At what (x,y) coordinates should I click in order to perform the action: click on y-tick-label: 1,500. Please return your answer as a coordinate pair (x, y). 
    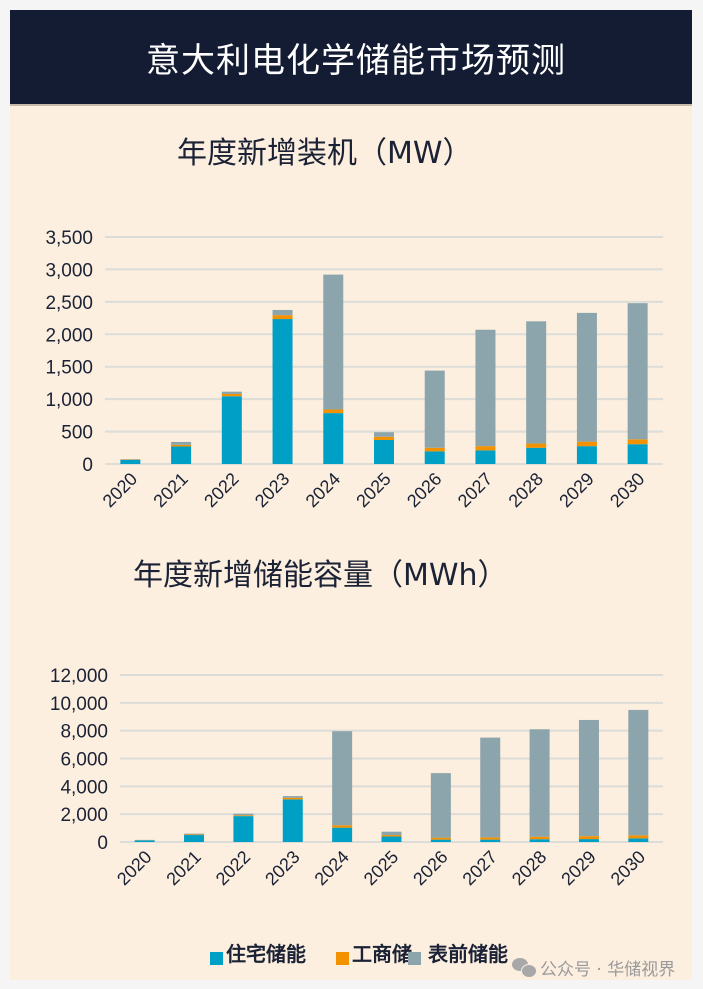
    Looking at the image, I should click on (69, 368).